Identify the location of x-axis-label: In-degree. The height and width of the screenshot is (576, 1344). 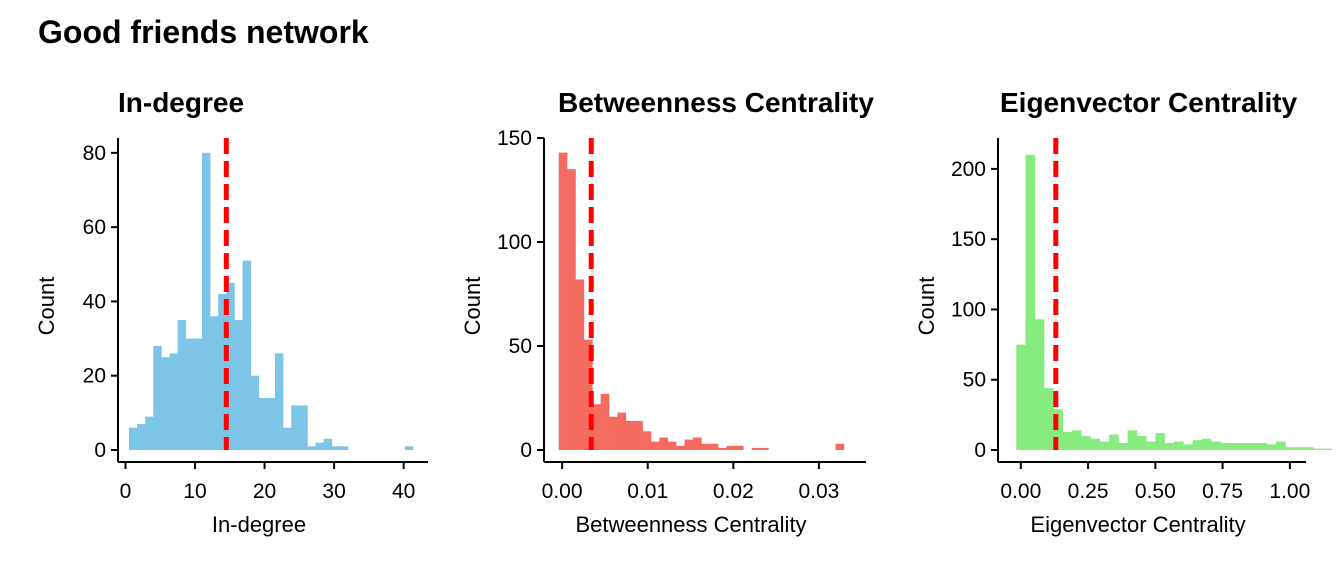
(259, 524).